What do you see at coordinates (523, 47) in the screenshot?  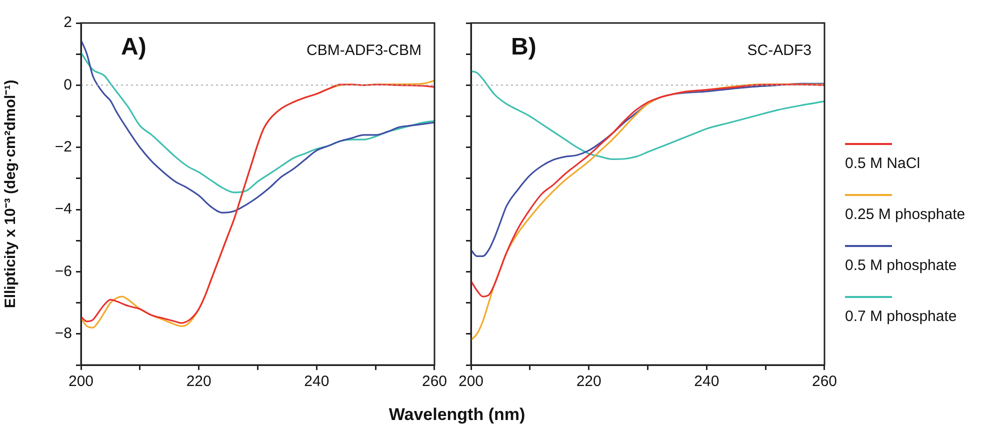 I see `annotation: B)` at bounding box center [523, 47].